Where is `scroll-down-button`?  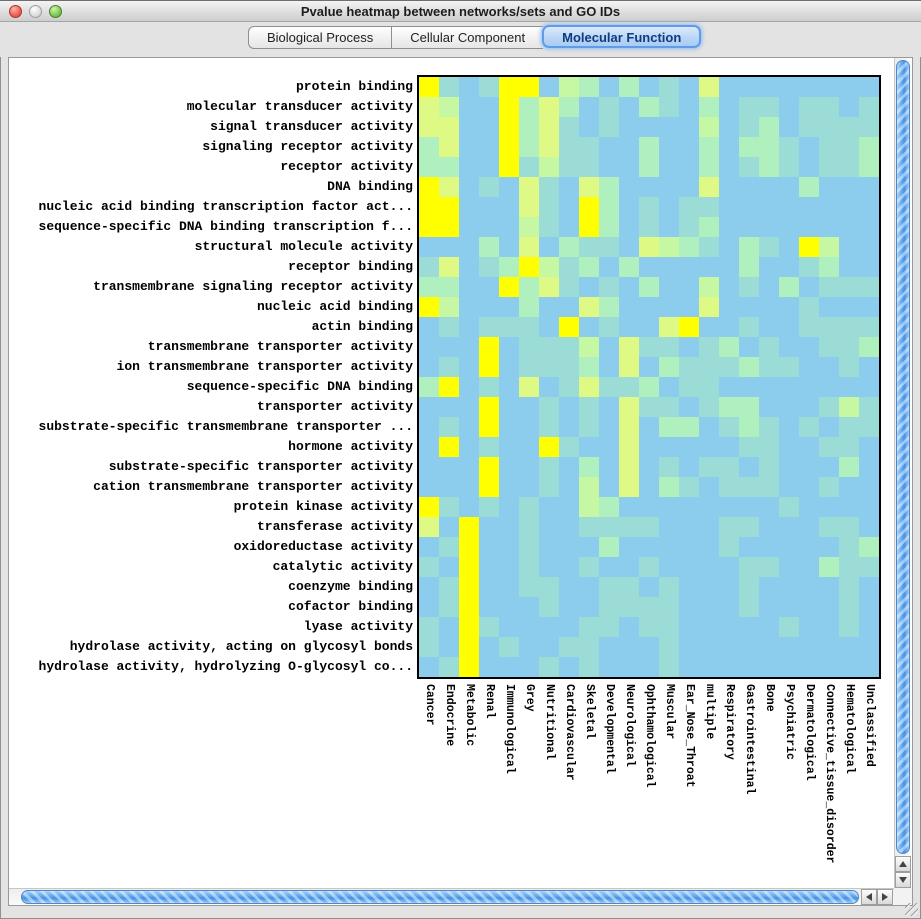
scroll-down-button is located at coordinates (903, 880).